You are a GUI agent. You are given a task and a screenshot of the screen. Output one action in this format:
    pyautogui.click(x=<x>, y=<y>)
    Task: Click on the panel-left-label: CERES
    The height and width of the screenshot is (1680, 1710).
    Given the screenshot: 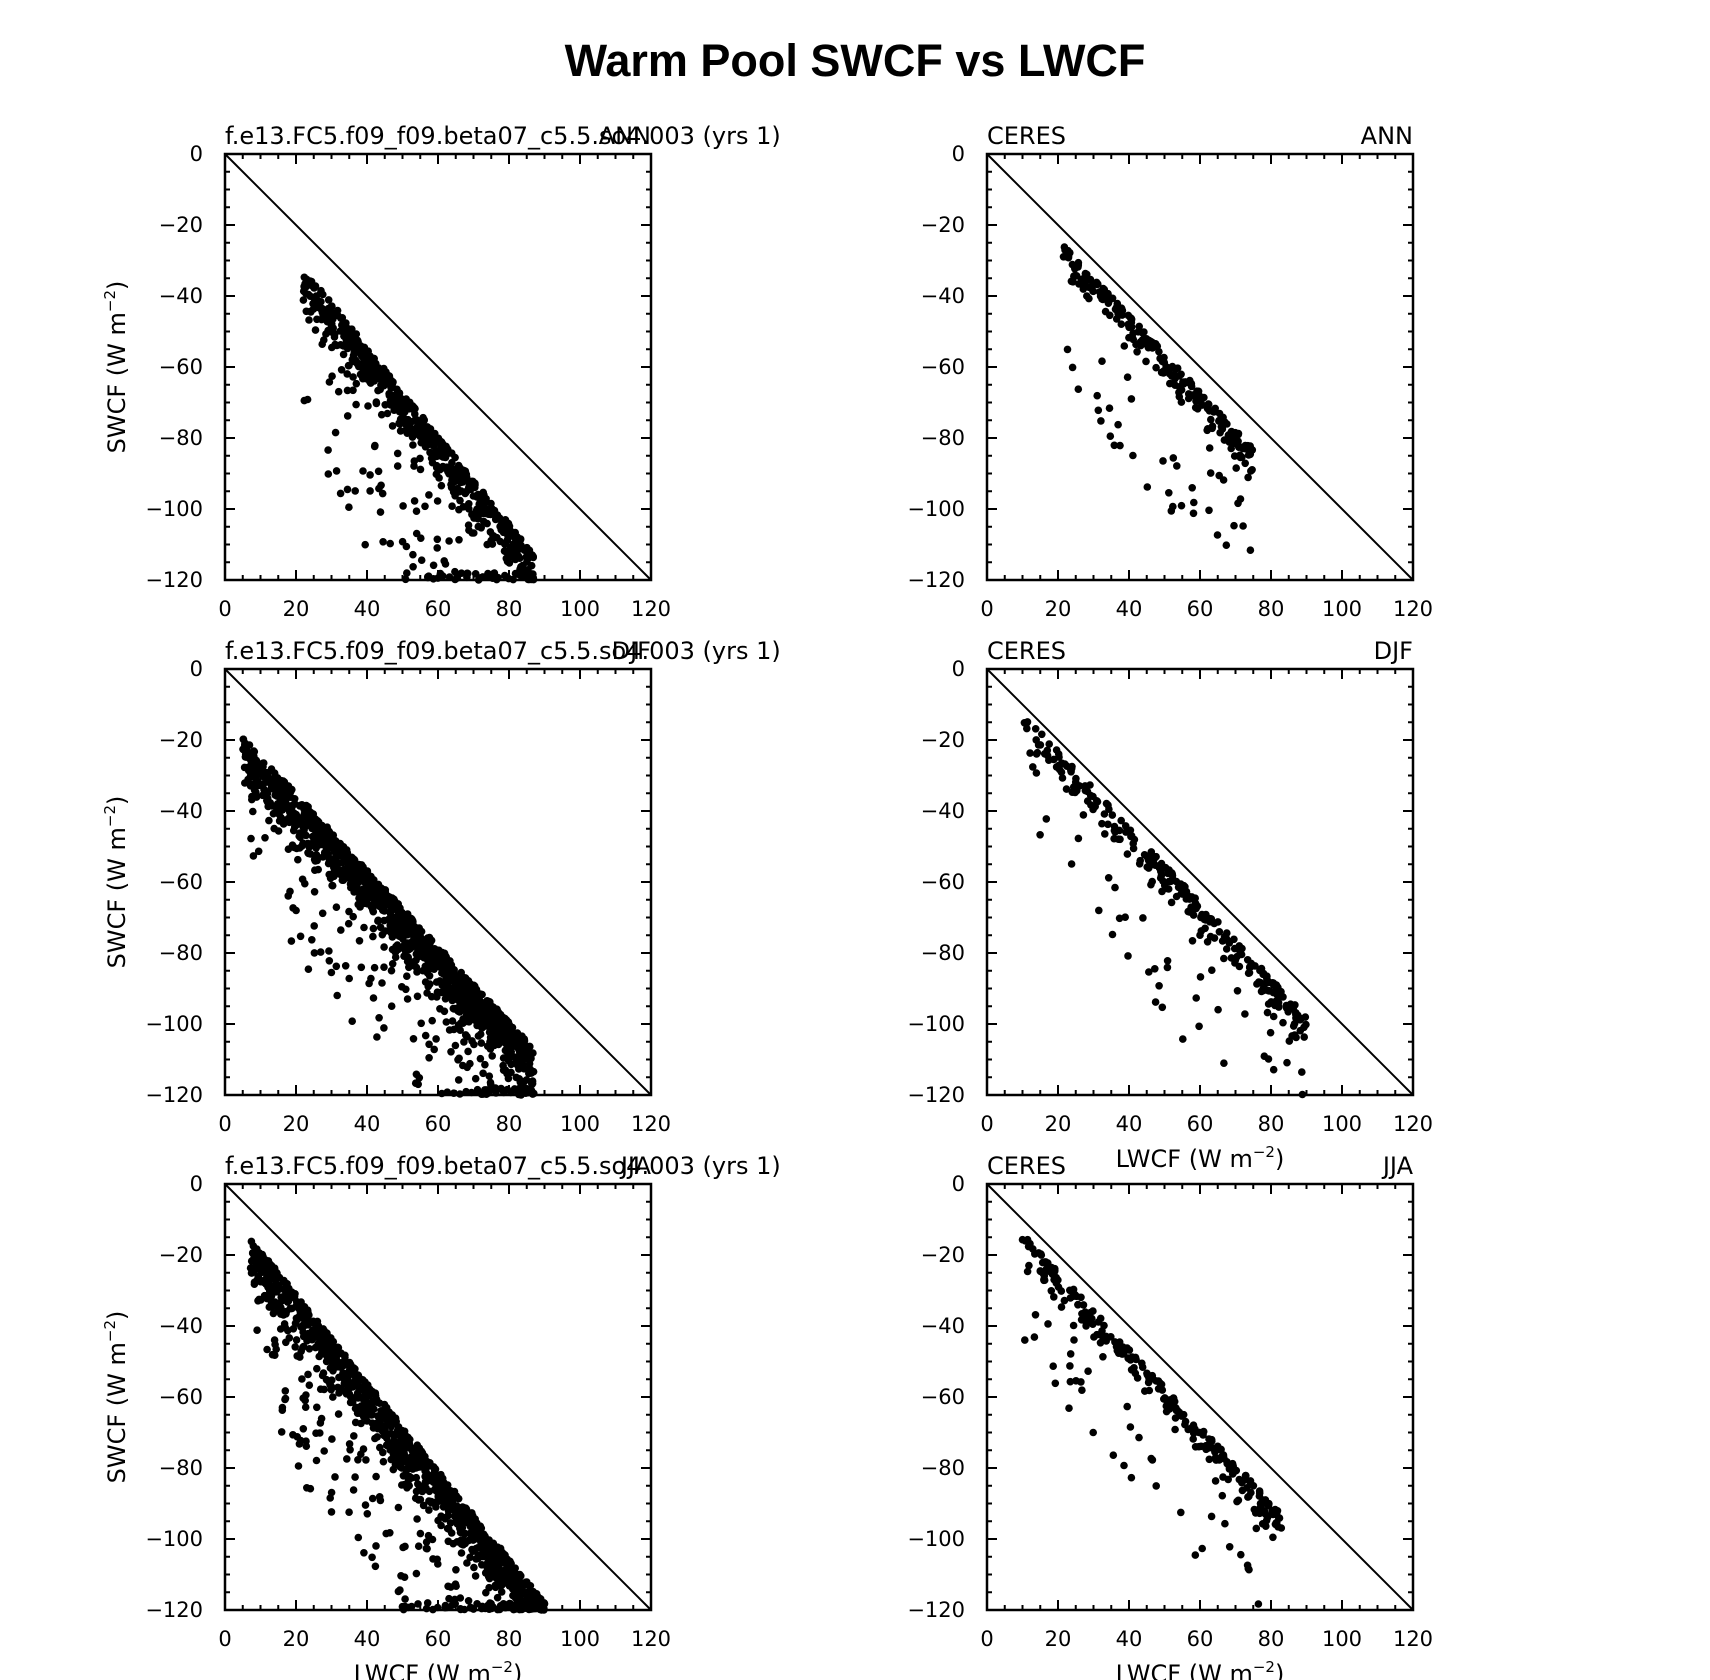 What is the action you would take?
    pyautogui.click(x=1026, y=651)
    